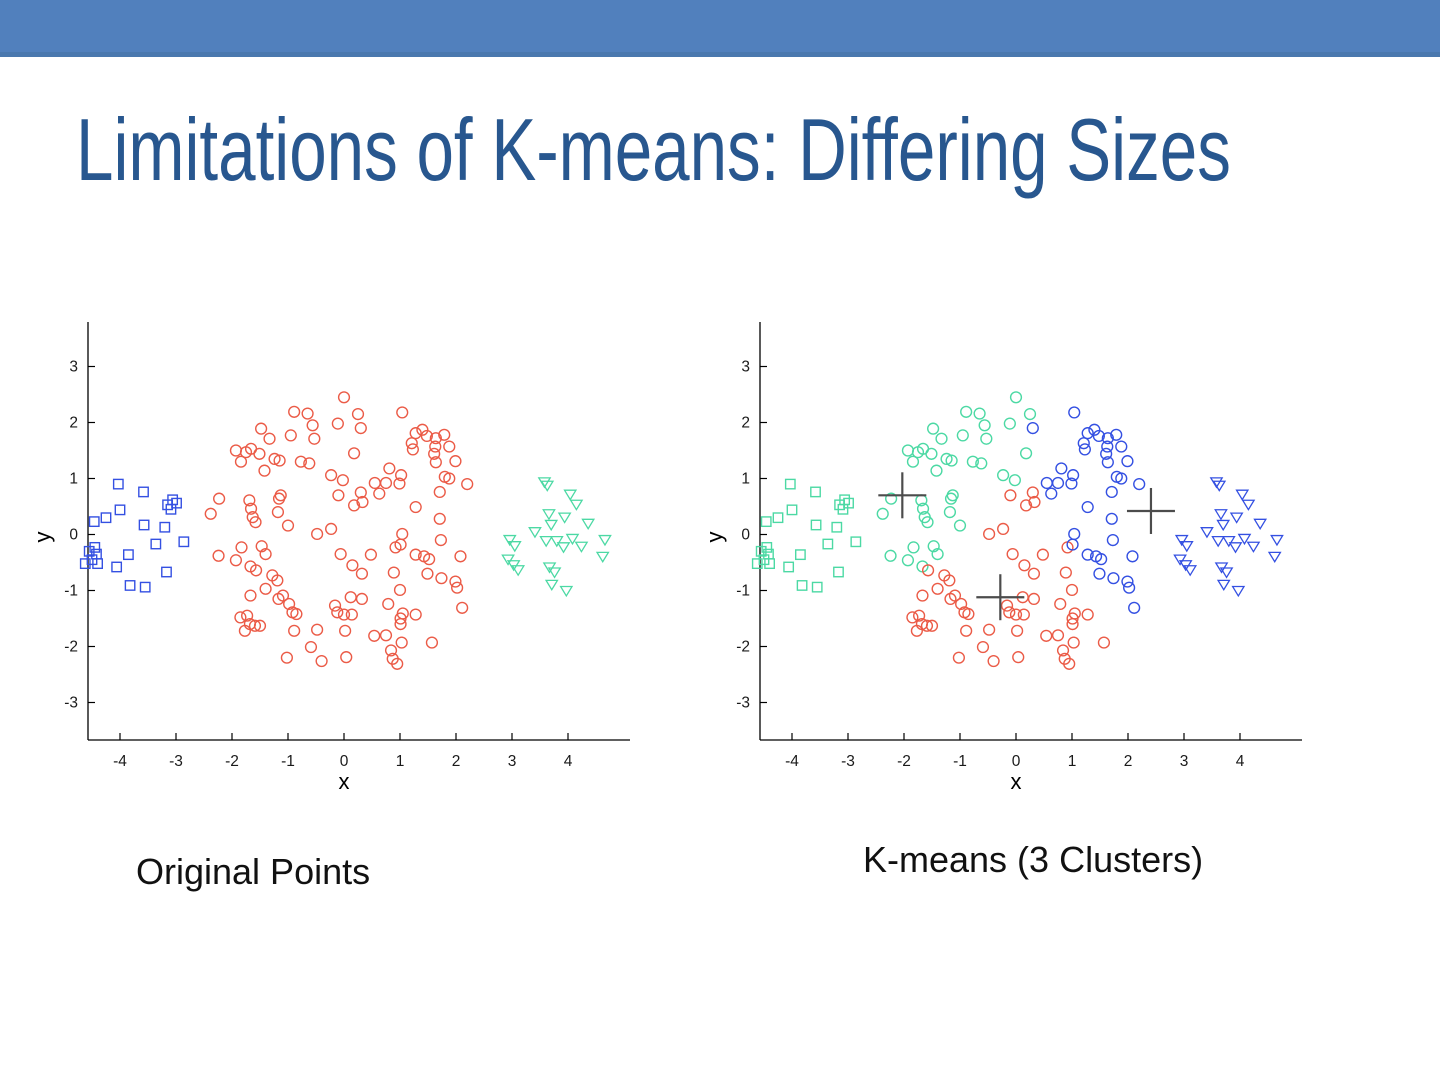  I want to click on y-tick-label: 1, so click(745, 479).